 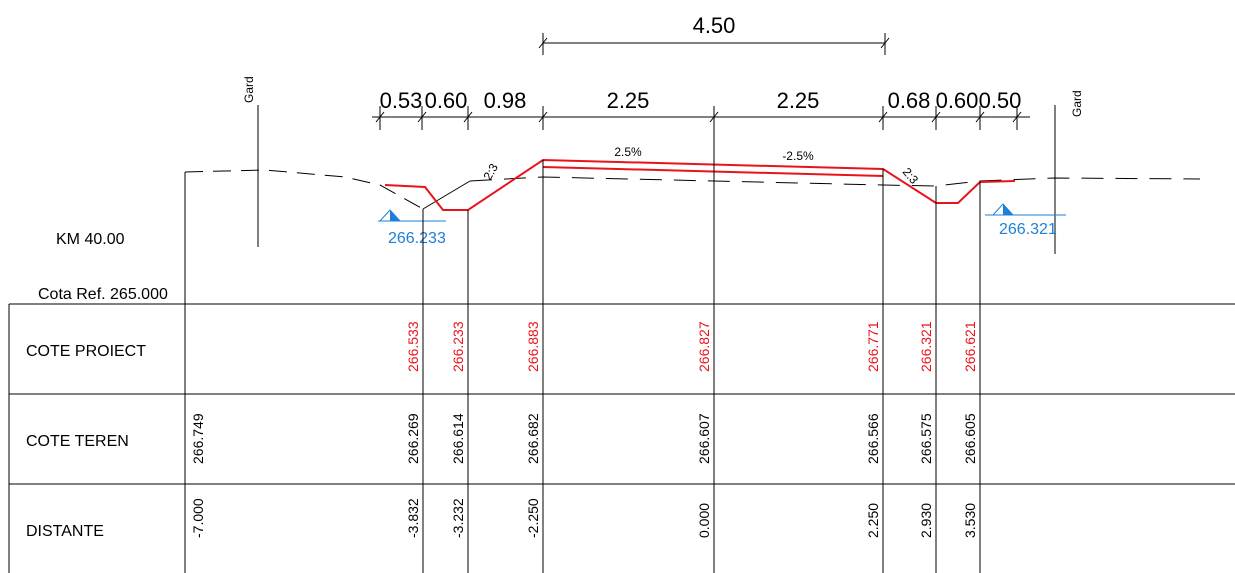 I want to click on slope-right-label: 2:3, so click(x=911, y=176).